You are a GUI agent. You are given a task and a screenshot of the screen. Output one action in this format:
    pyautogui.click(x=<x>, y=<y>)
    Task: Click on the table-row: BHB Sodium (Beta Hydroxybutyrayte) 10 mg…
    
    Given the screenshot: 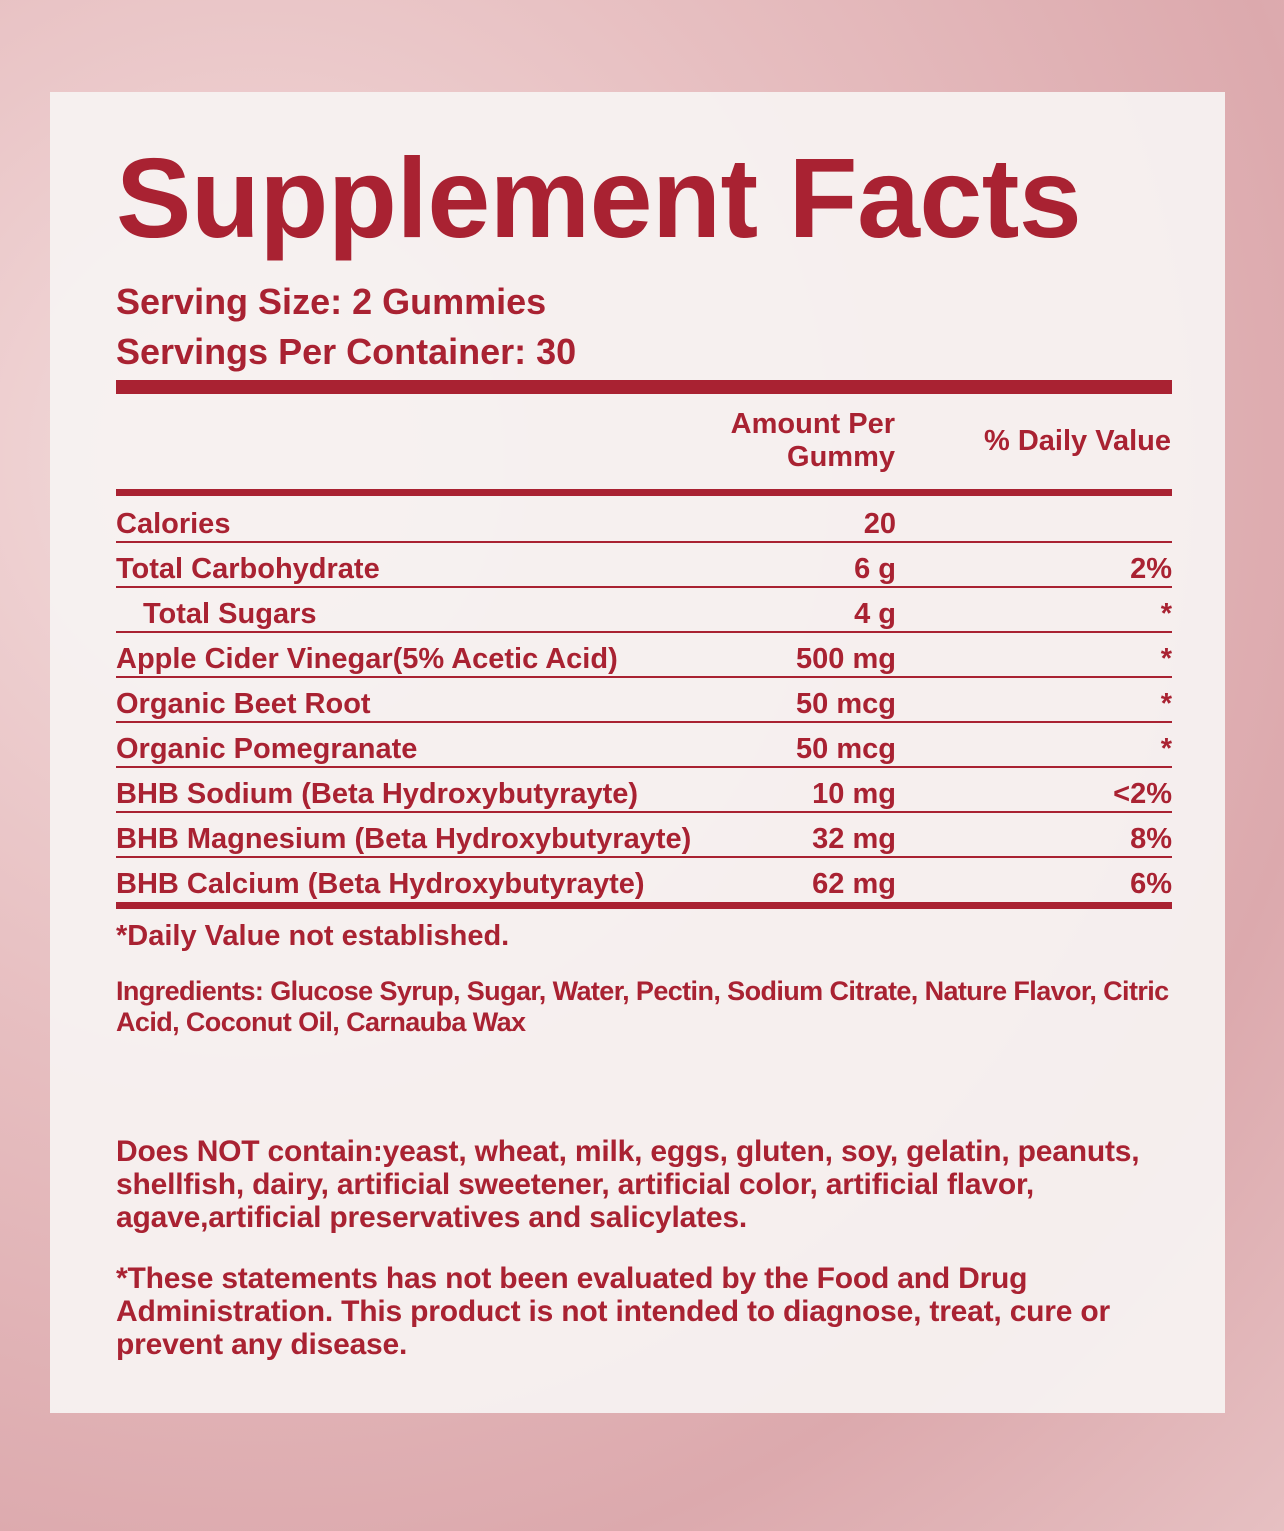 What is the action you would take?
    pyautogui.click(x=644, y=790)
    